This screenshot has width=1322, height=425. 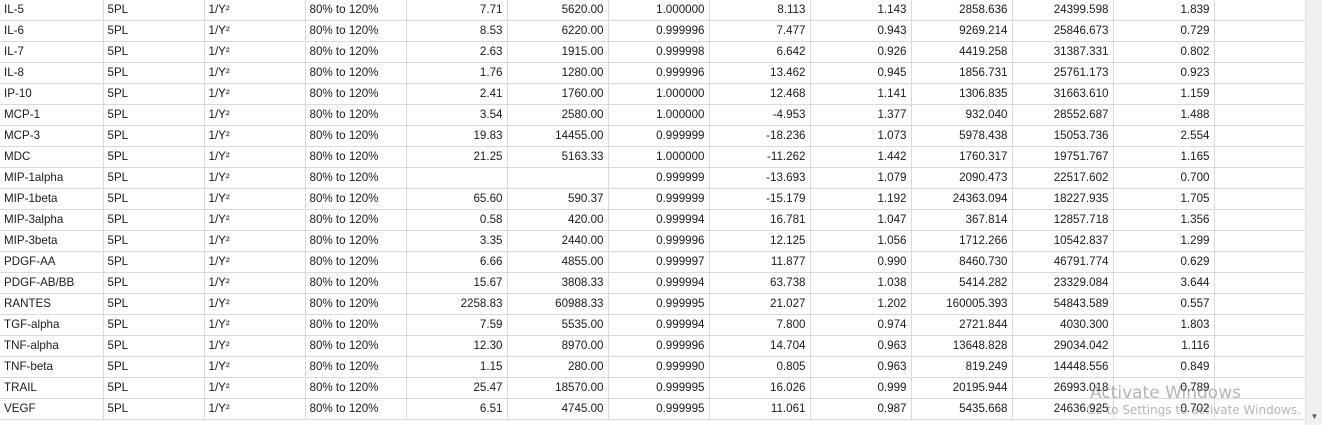 What do you see at coordinates (861, 367) in the screenshot?
I see `cell-param-b: 0.963` at bounding box center [861, 367].